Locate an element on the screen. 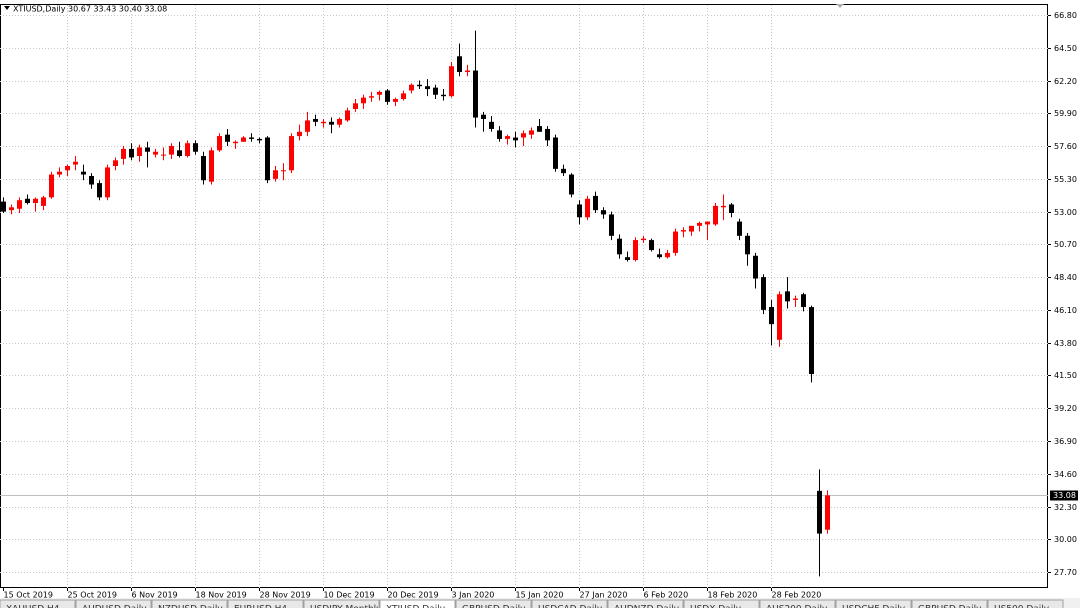  x-tick-label: 6 Nov 2019 is located at coordinates (155, 595).